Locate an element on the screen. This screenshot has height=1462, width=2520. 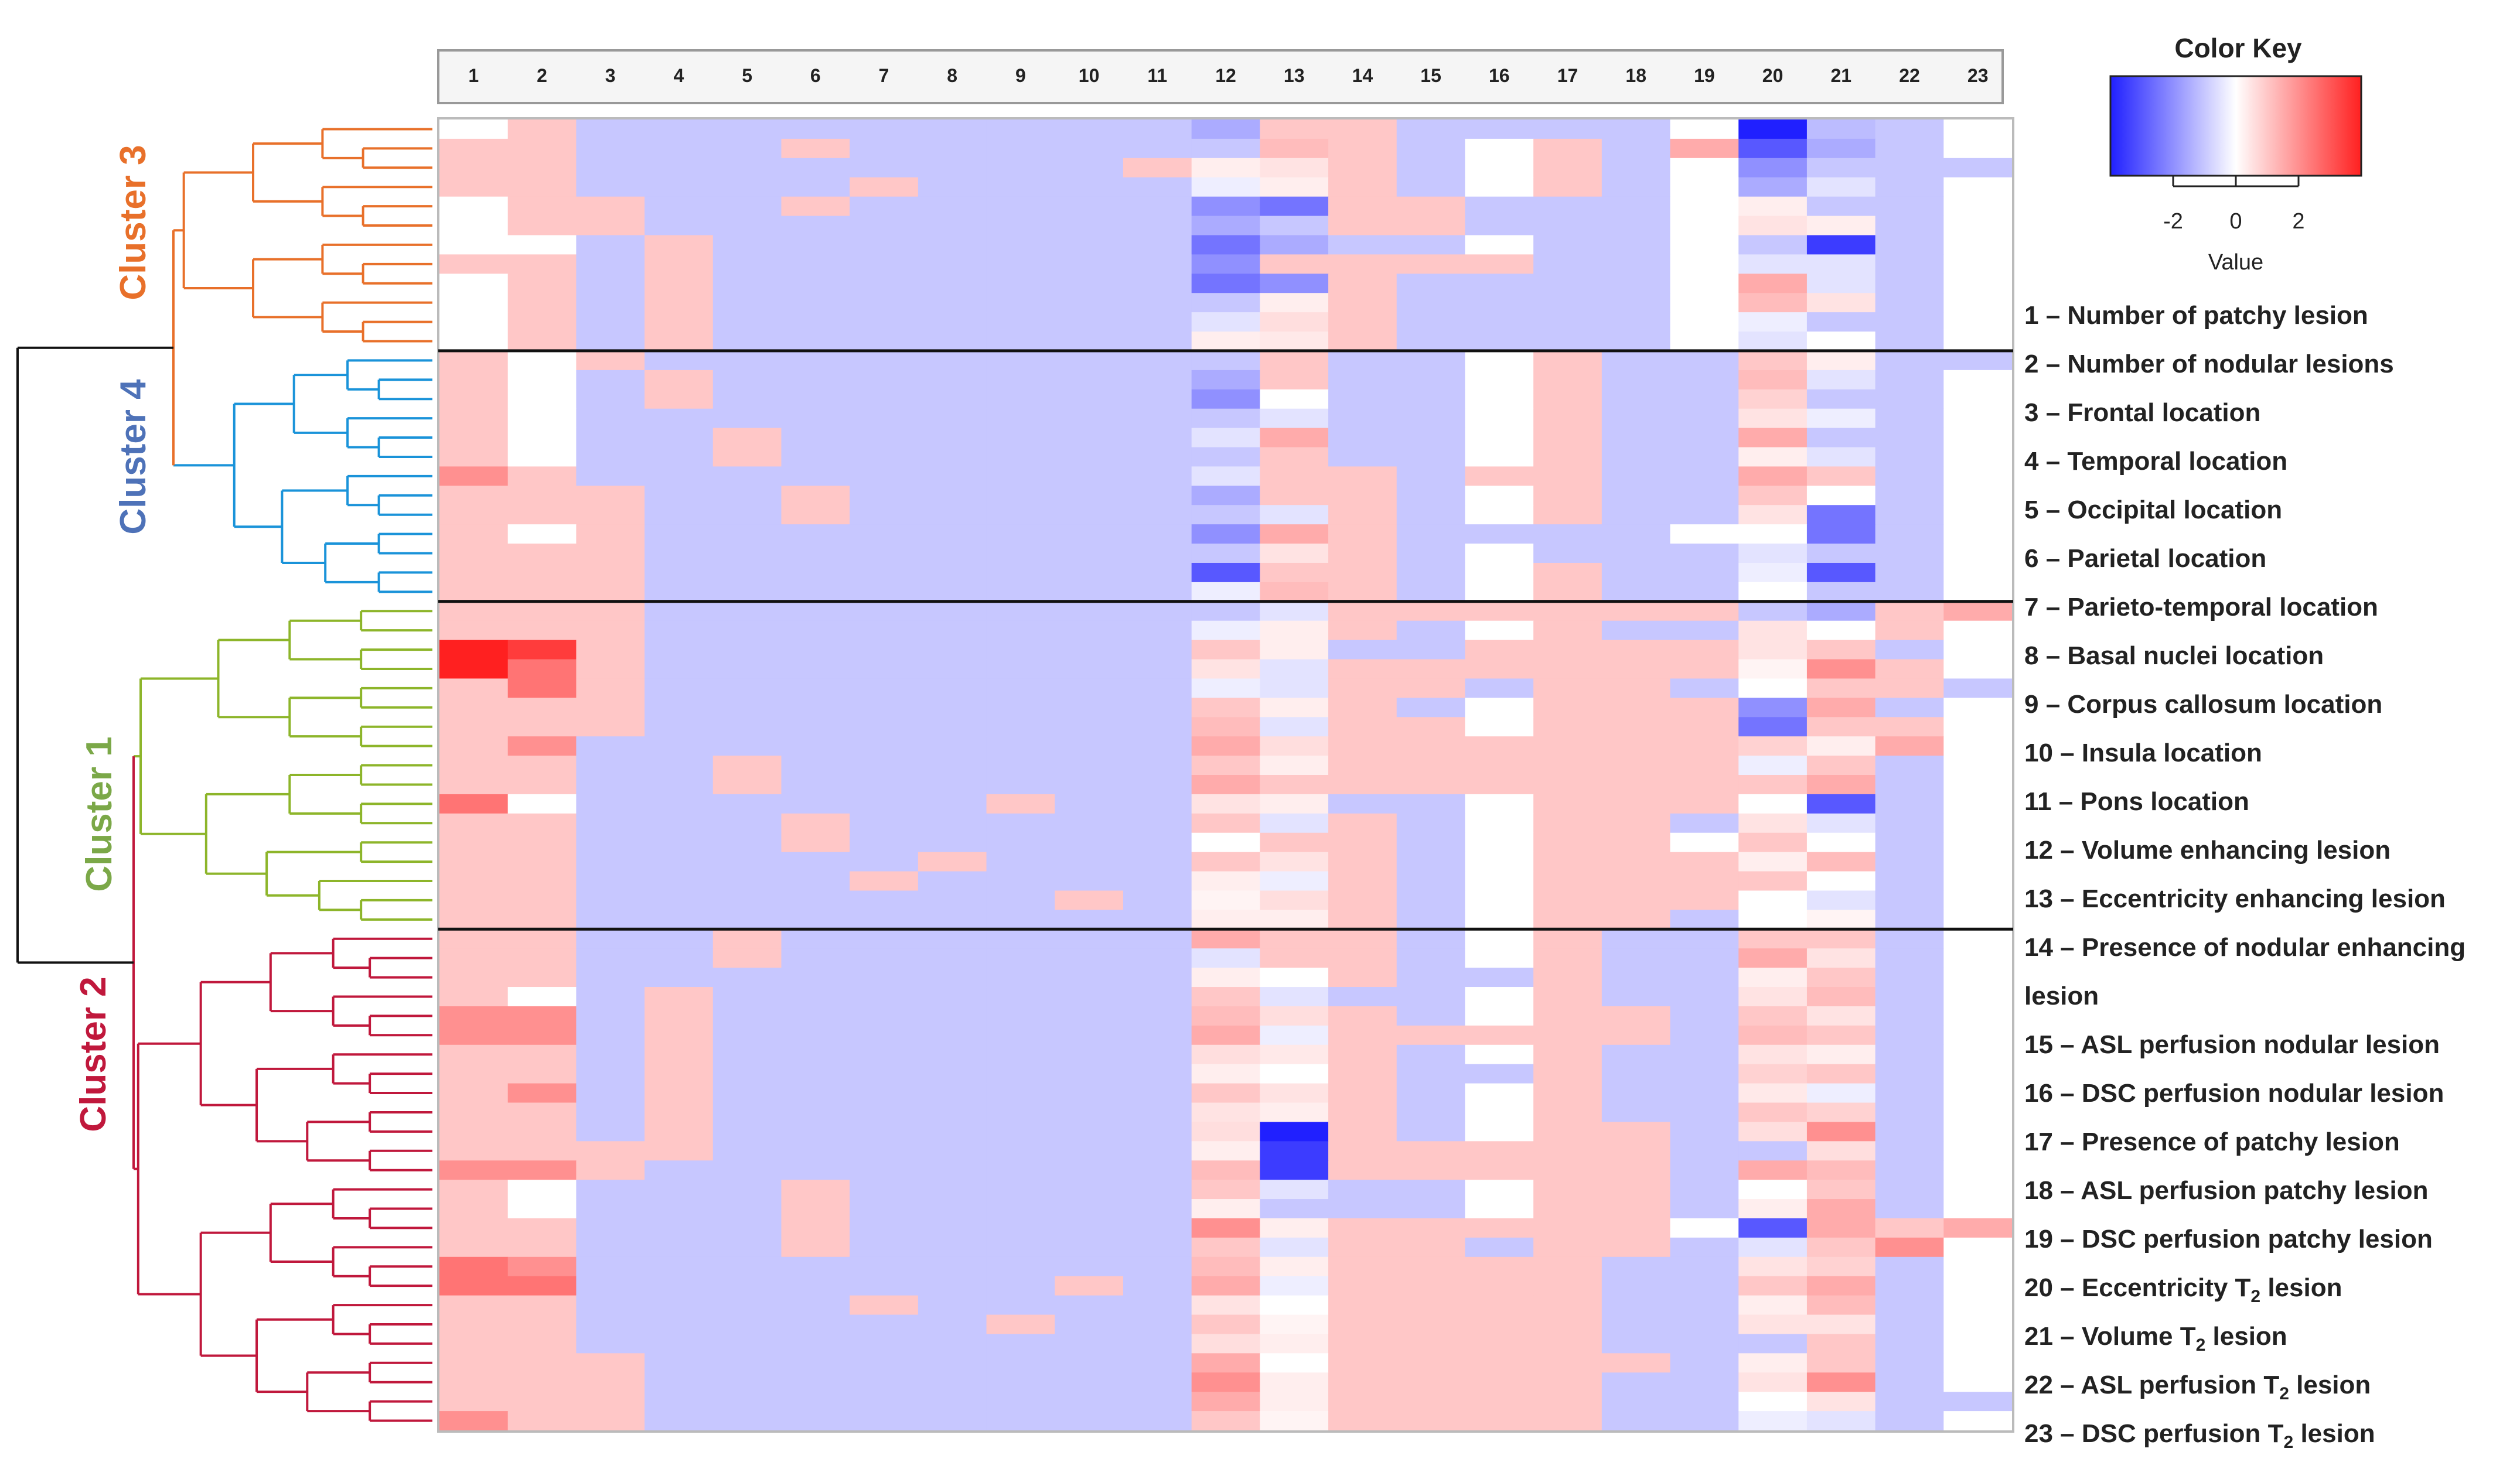
column-header-box is located at coordinates (1220, 76).